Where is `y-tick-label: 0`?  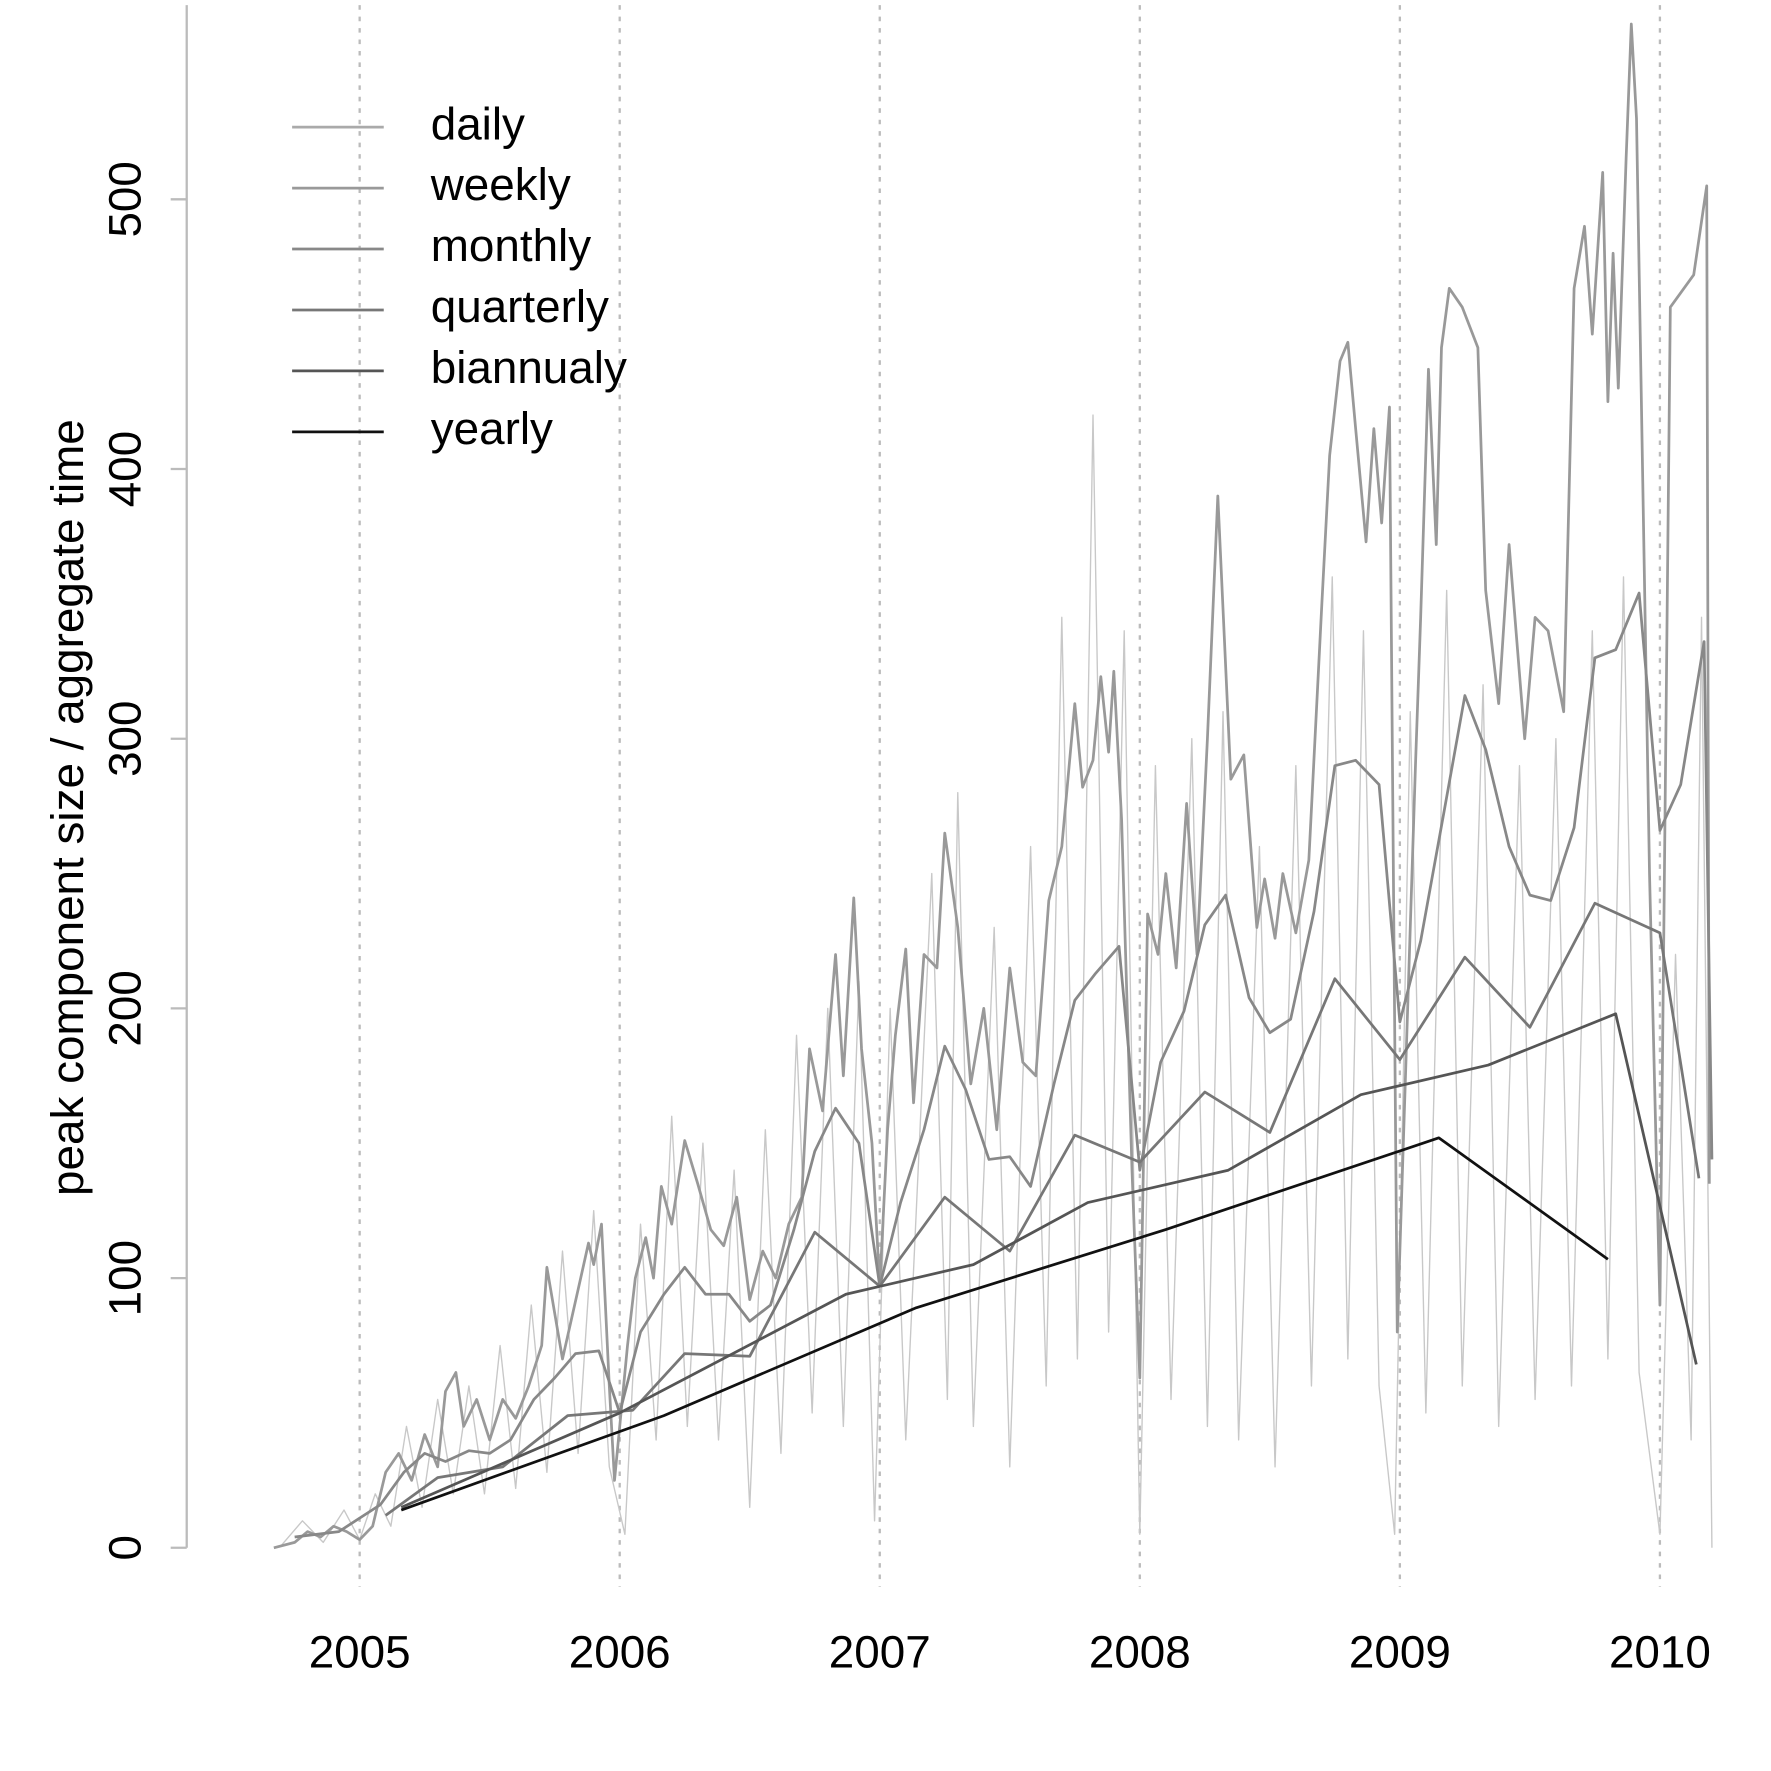 y-tick-label: 0 is located at coordinates (124, 1547).